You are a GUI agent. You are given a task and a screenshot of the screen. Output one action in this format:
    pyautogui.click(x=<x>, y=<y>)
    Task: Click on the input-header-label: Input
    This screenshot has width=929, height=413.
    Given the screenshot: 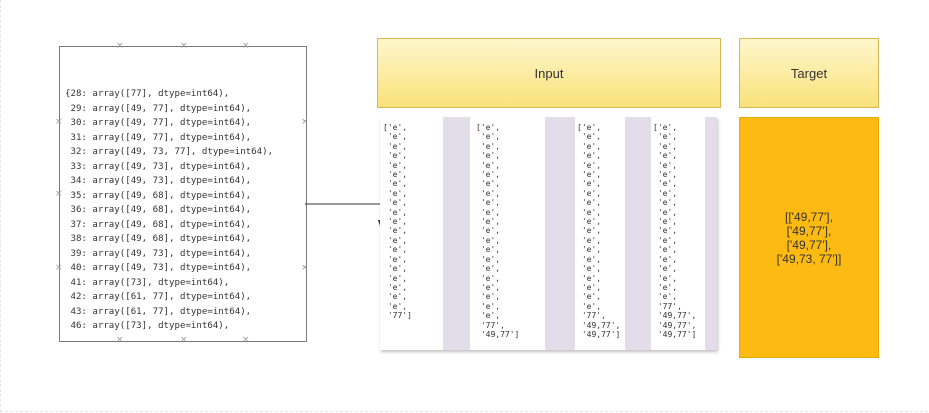 What is the action you would take?
    pyautogui.click(x=549, y=73)
    